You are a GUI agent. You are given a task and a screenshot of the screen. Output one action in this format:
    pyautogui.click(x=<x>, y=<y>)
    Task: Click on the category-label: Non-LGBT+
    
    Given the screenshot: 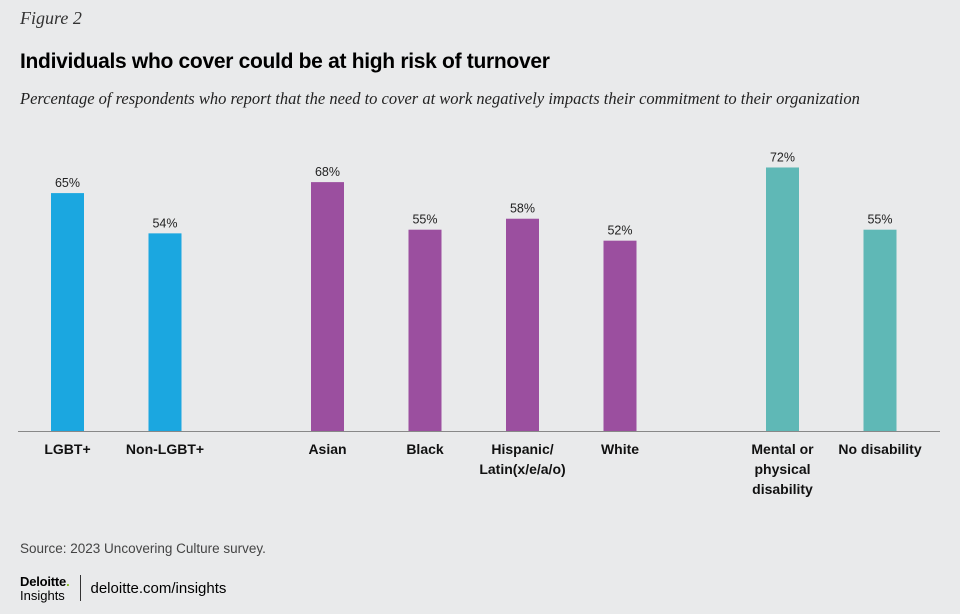 What is the action you would take?
    pyautogui.click(x=165, y=449)
    